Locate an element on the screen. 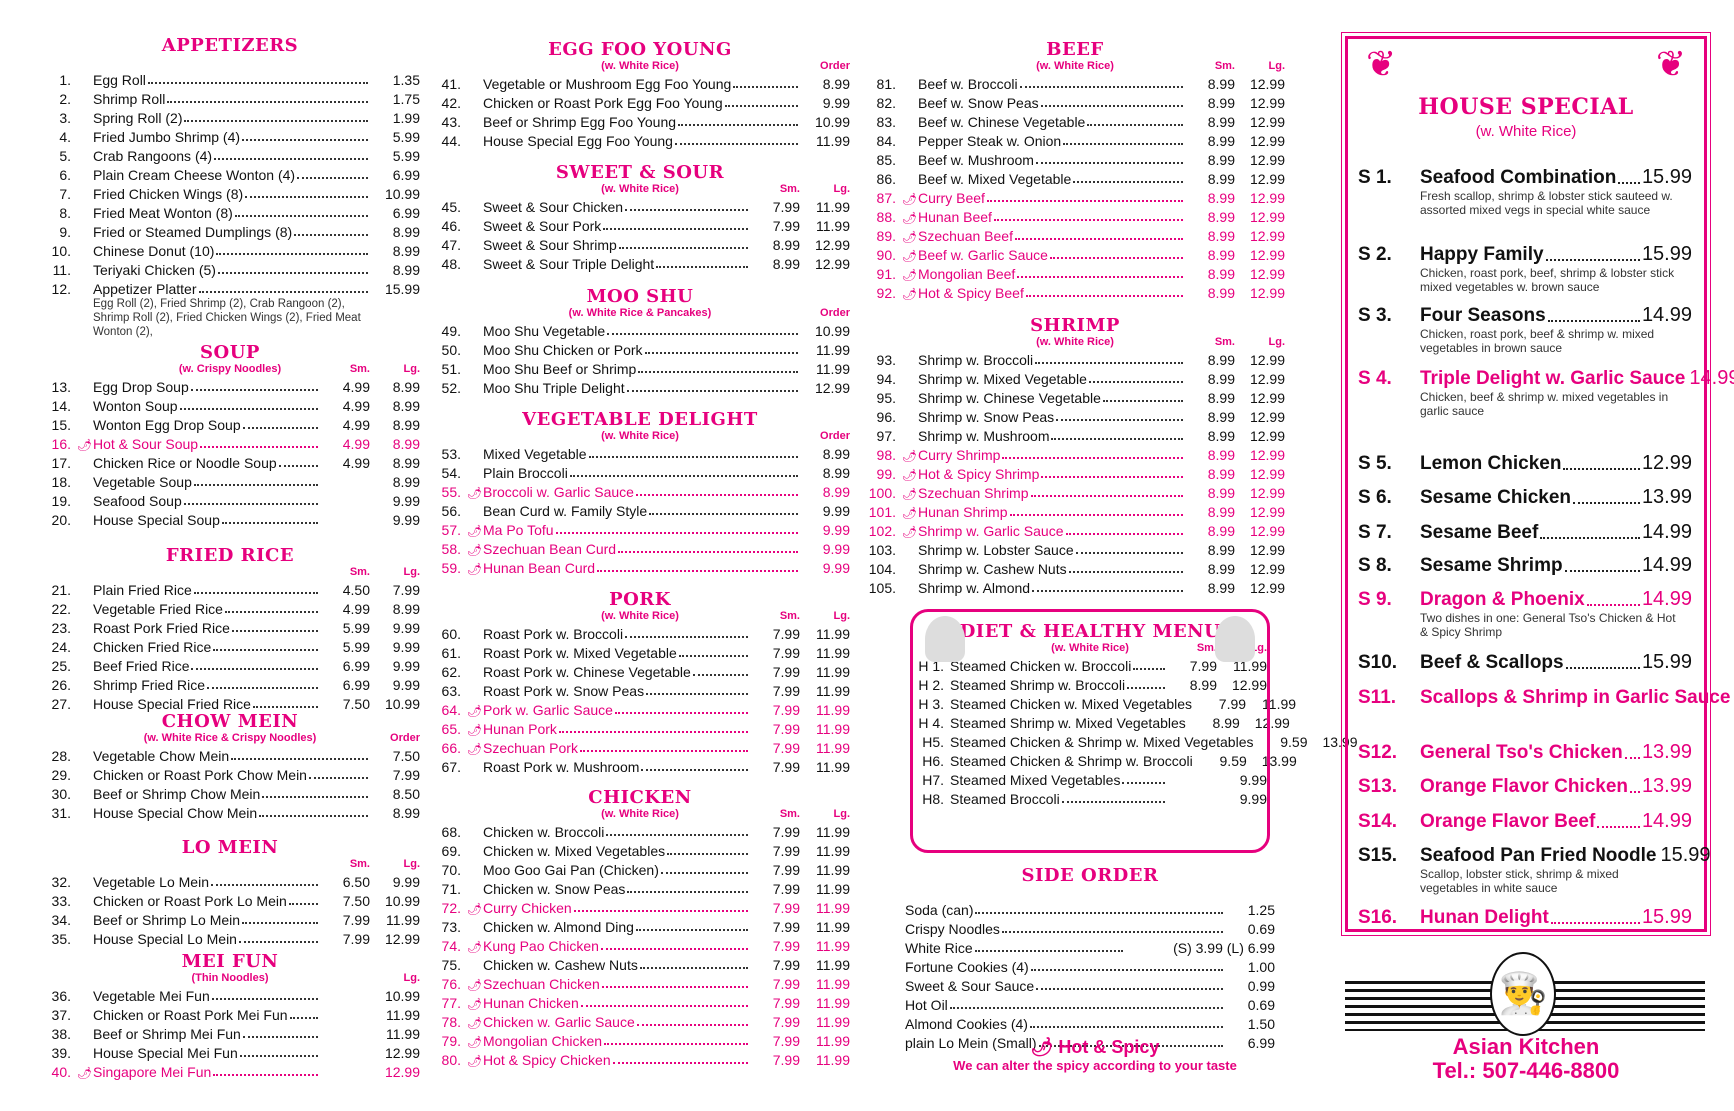 This screenshot has height=1111, width=1734. menu-item: 17. Chicken Rice or Noodle Soup 4.99 8.99 is located at coordinates (230, 461).